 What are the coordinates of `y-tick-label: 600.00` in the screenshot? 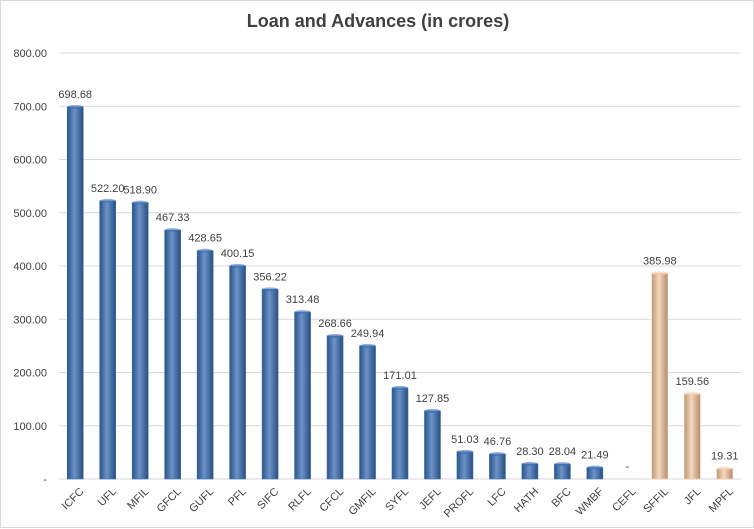 It's located at (30, 161).